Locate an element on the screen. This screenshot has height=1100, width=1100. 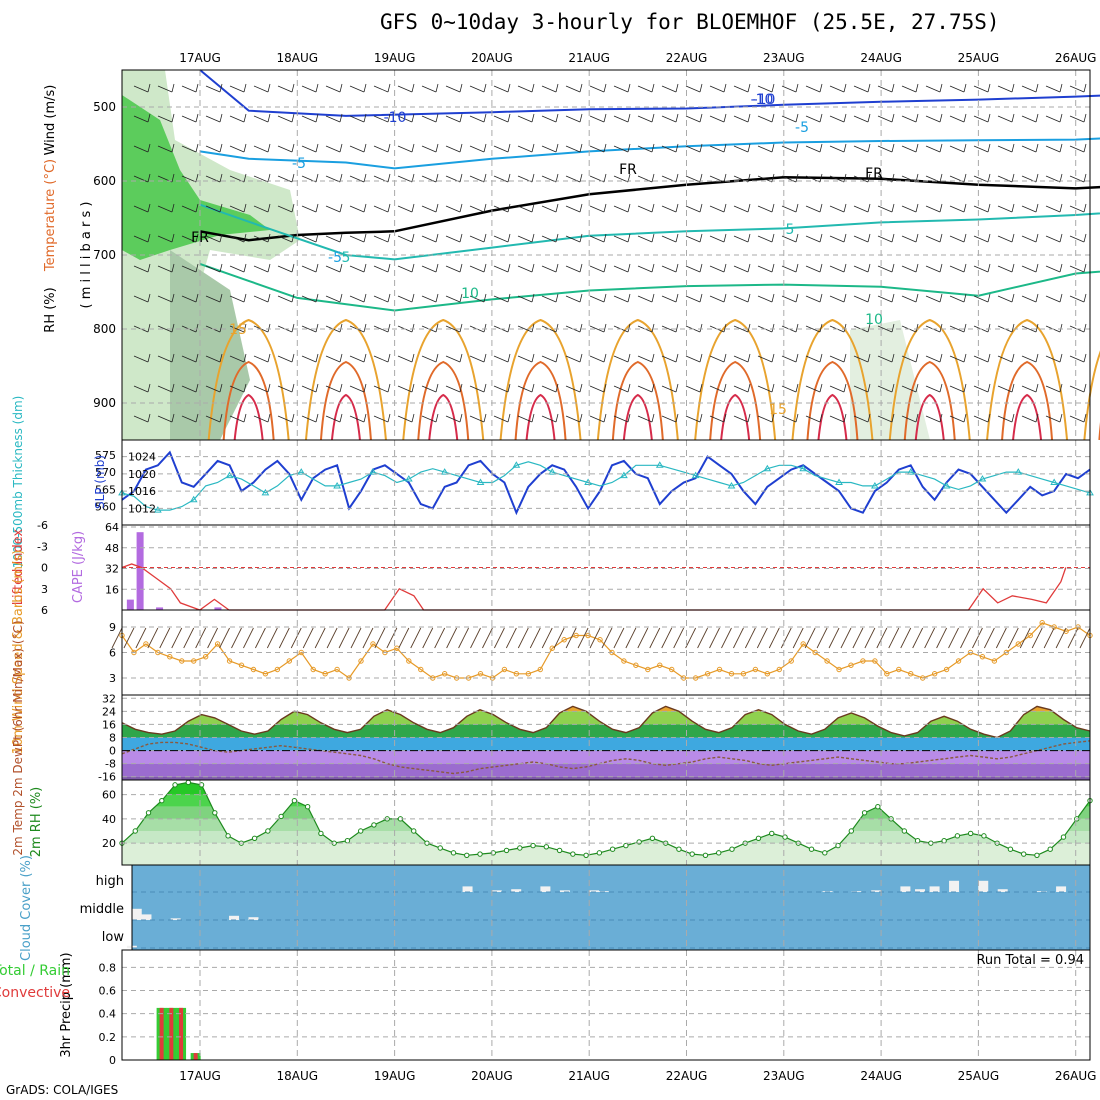
date-label-top: 26AUG is located at coordinates (1076, 58).